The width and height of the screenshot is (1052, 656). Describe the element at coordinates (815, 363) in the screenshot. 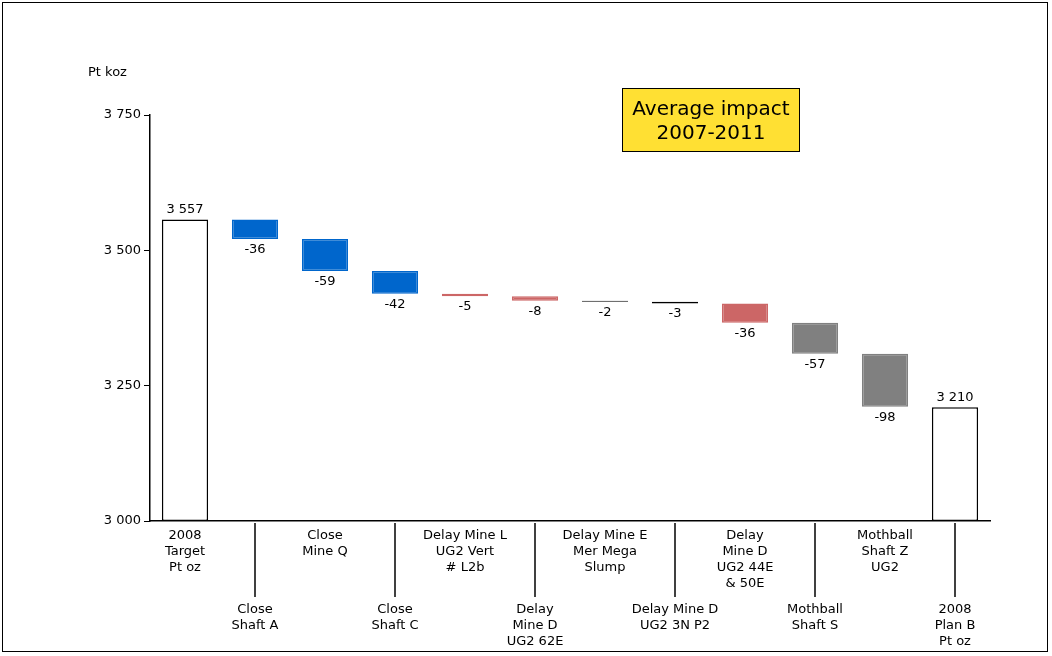

I see `data-label: -57` at that location.